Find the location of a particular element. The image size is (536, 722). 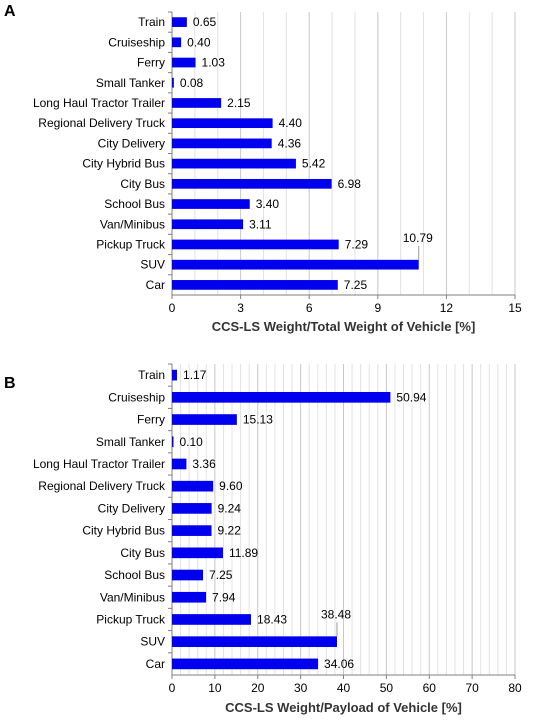

x-tick-label: 6 is located at coordinates (309, 308).